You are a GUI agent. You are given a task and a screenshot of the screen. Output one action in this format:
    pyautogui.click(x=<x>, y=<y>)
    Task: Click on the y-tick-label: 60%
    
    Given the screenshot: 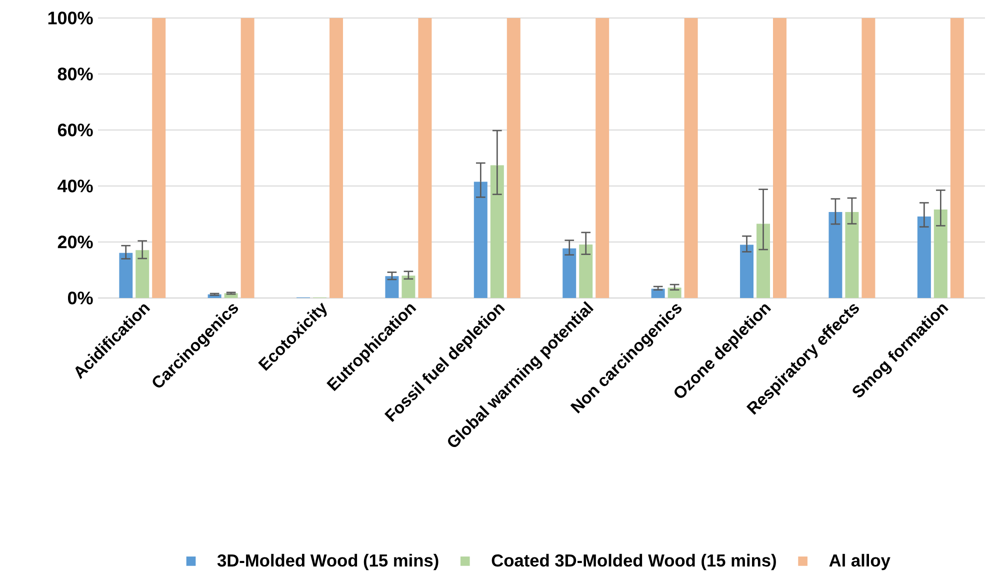 What is the action you would take?
    pyautogui.click(x=75, y=130)
    